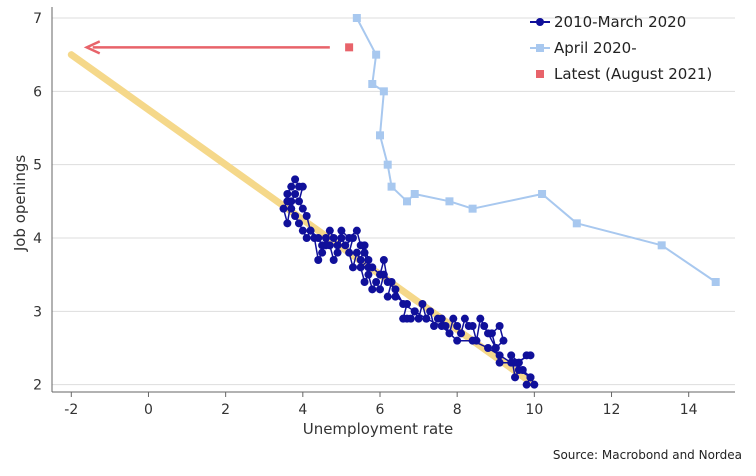  Describe the element at coordinates (71, 410) in the screenshot. I see `x-tick-label: -2` at that location.